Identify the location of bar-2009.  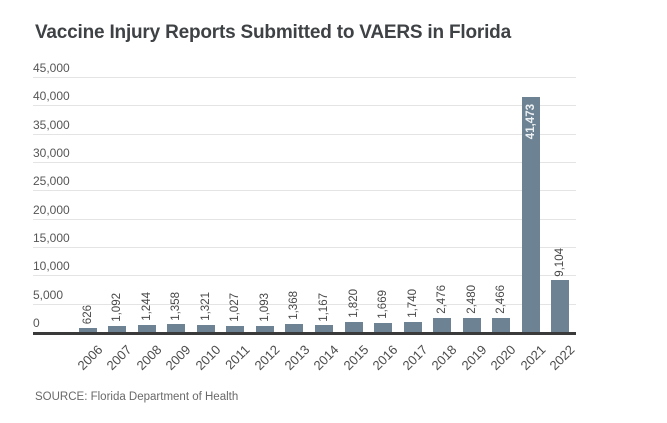
(176, 328).